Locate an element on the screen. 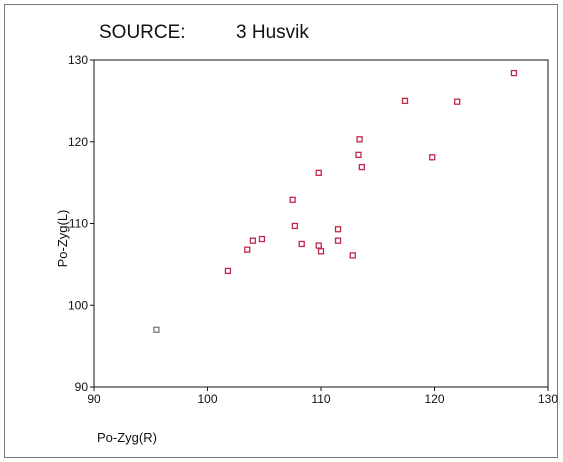  y-tick-label: 90 is located at coordinates (82, 387).